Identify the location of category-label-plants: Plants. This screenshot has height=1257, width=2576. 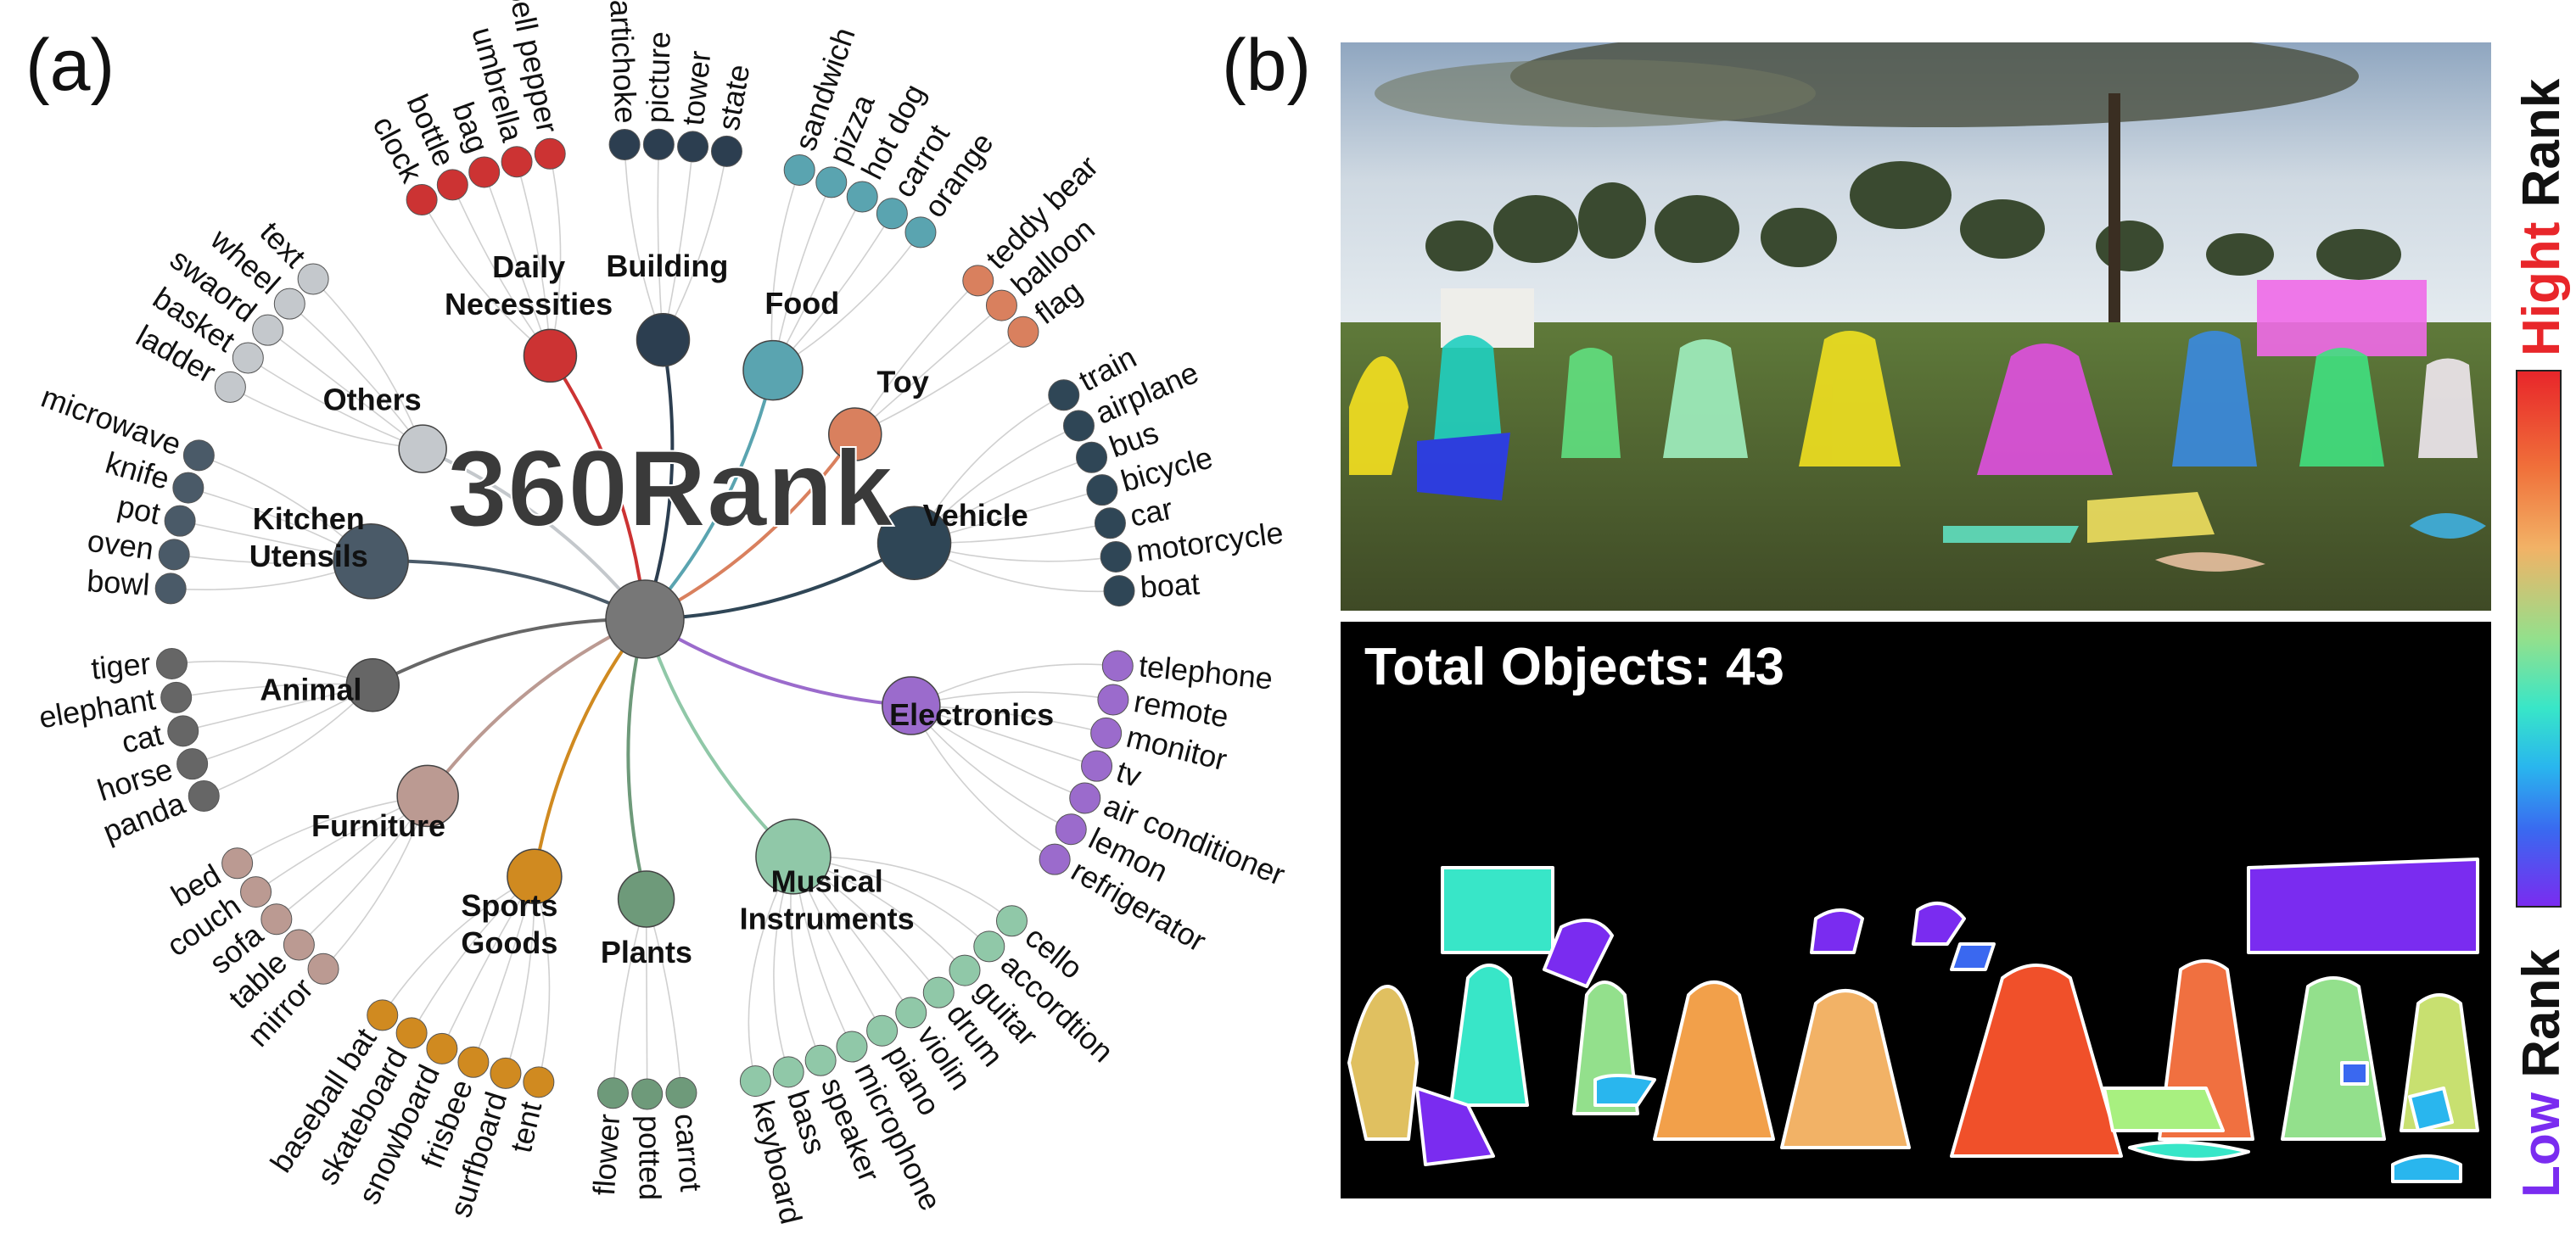
(646, 952).